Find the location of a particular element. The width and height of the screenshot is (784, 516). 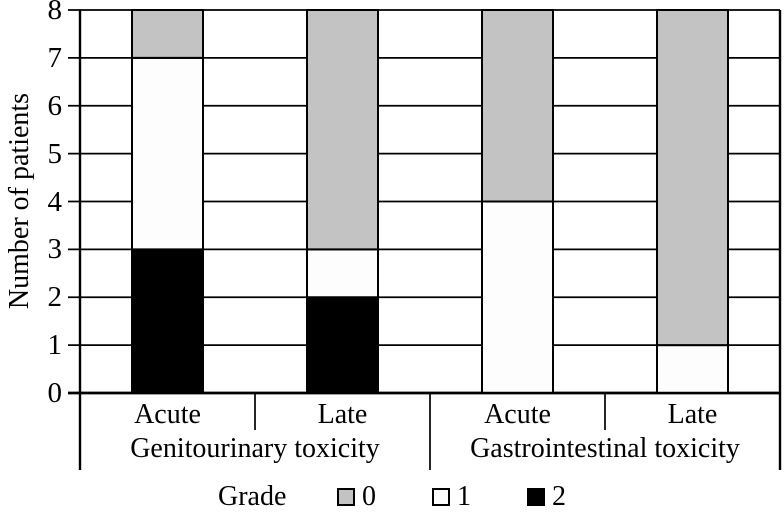

bar-segment-group1-late-grade1 is located at coordinates (692, 369).